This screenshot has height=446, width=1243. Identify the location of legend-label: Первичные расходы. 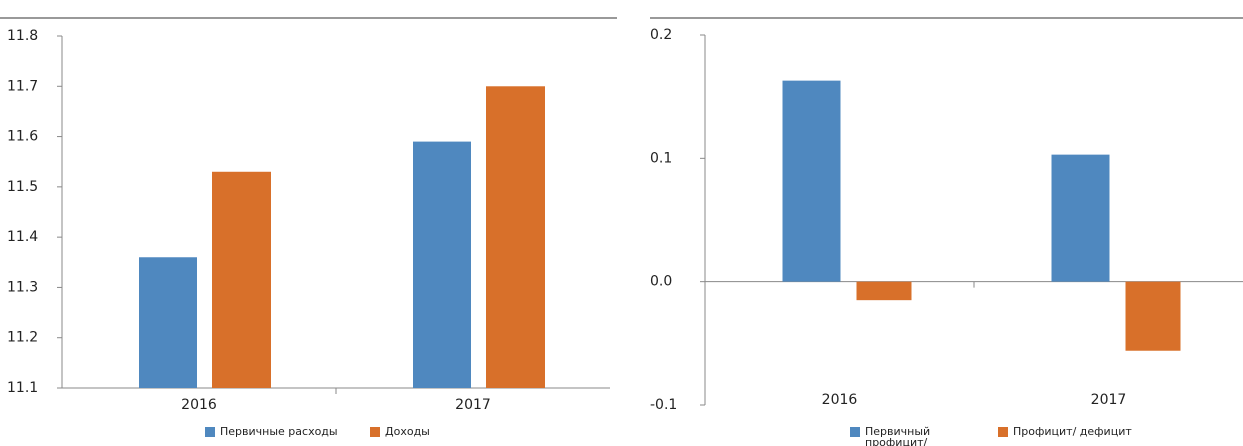
(279, 431).